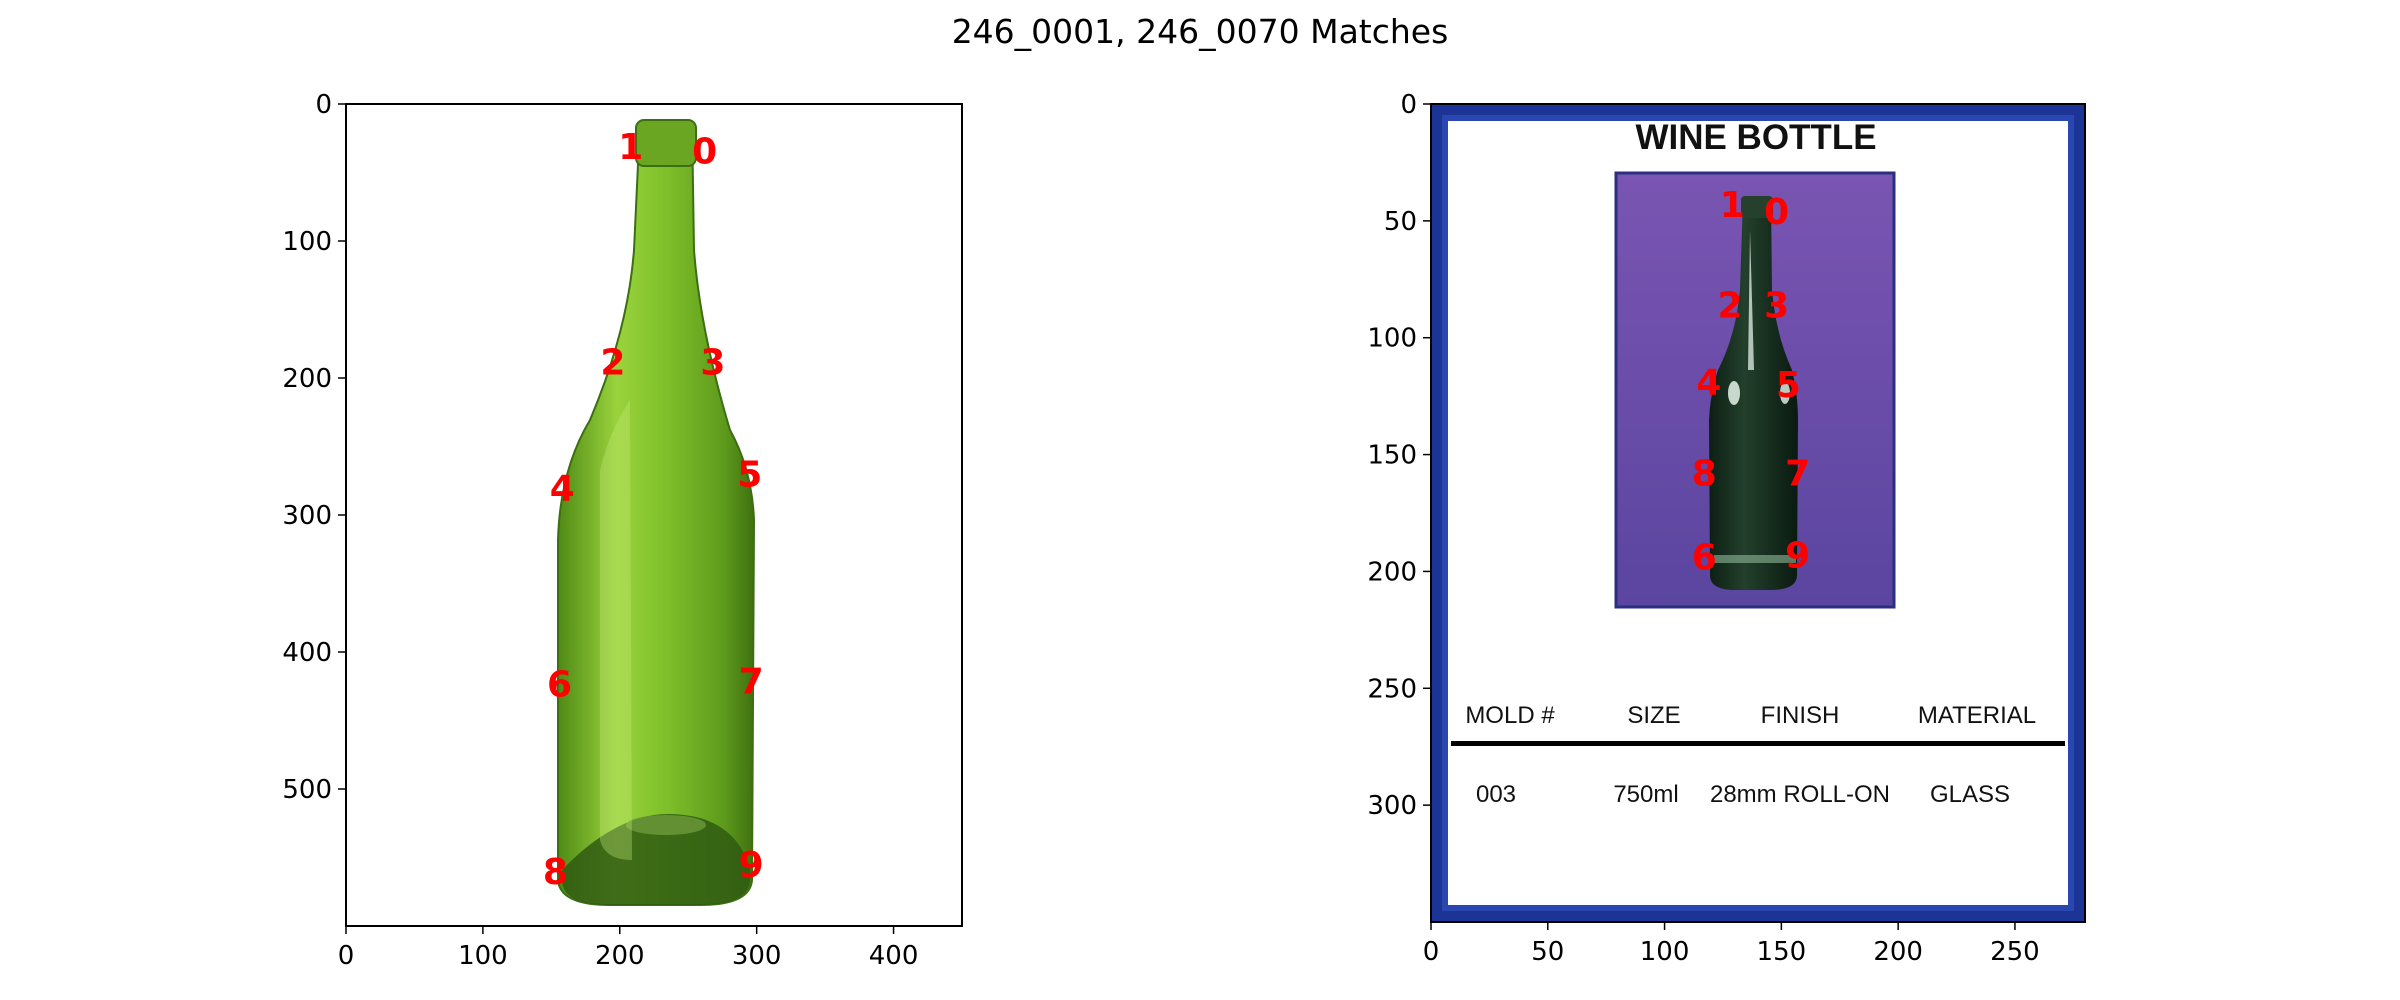 The height and width of the screenshot is (1000, 2400). Describe the element at coordinates (1797, 555) in the screenshot. I see `right-keypoint-9: 9` at that location.